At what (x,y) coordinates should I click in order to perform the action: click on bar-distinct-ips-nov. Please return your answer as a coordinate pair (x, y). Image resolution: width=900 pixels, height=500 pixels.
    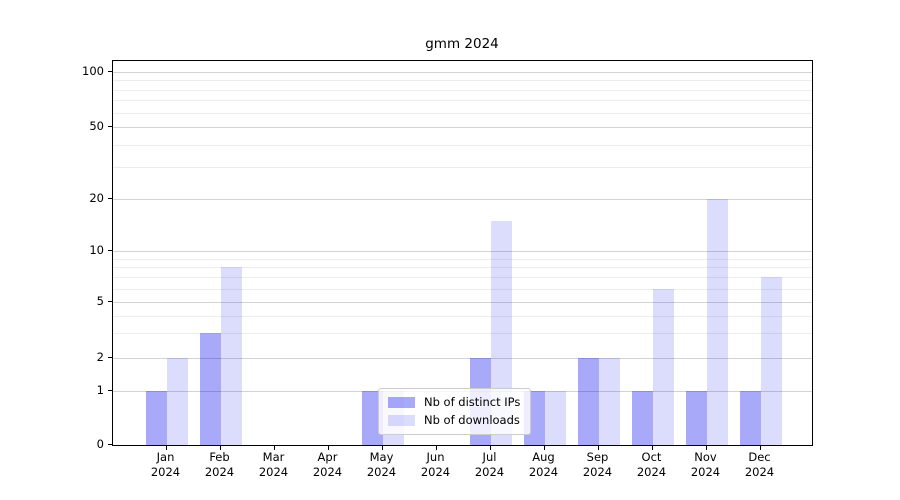
    Looking at the image, I should click on (696, 418).